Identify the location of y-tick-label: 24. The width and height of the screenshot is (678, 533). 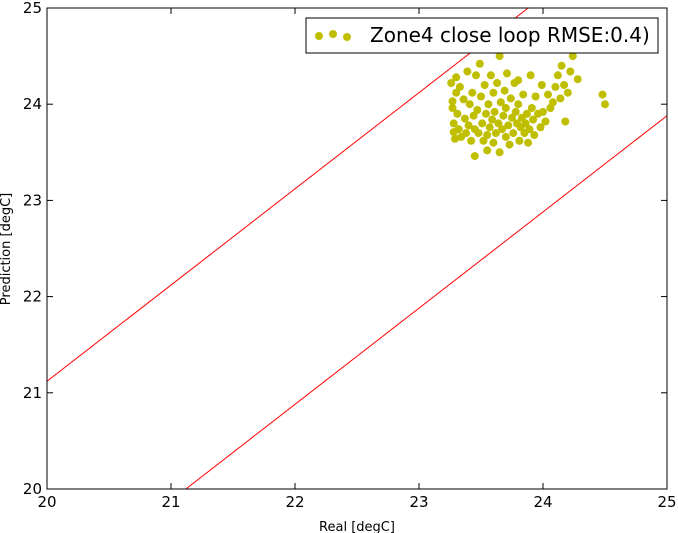
(32, 104).